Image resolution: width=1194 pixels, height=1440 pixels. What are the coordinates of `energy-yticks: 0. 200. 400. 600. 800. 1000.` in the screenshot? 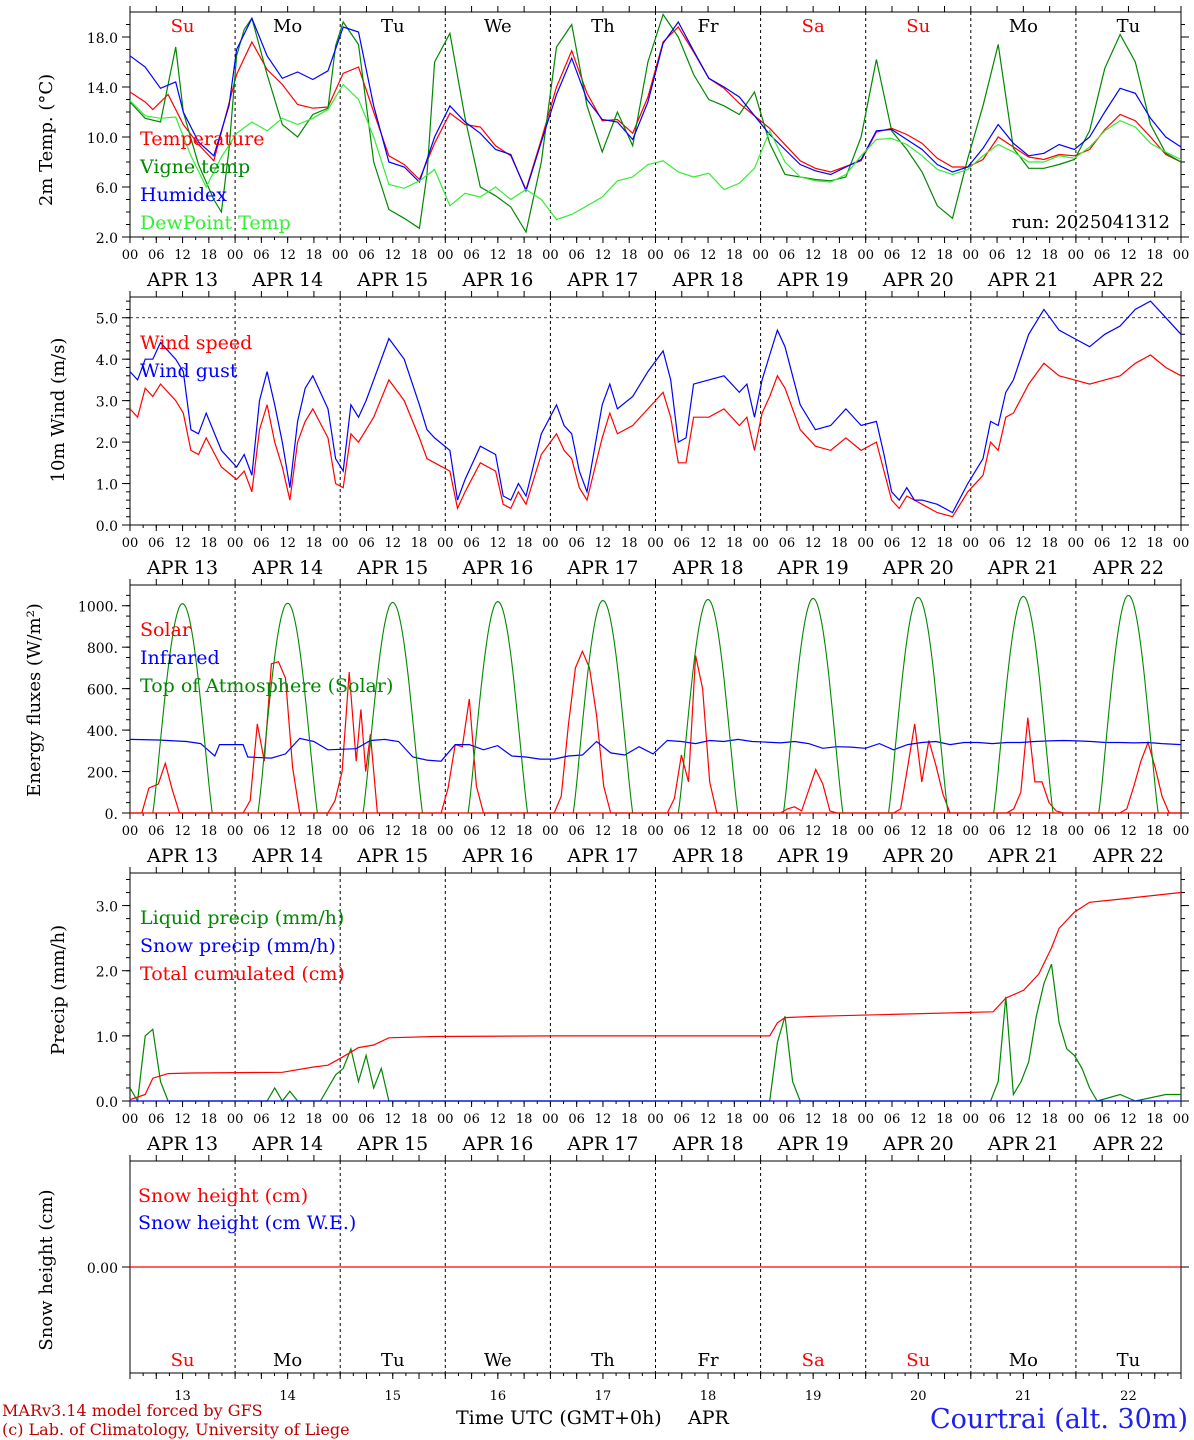 It's located at (633, 708).